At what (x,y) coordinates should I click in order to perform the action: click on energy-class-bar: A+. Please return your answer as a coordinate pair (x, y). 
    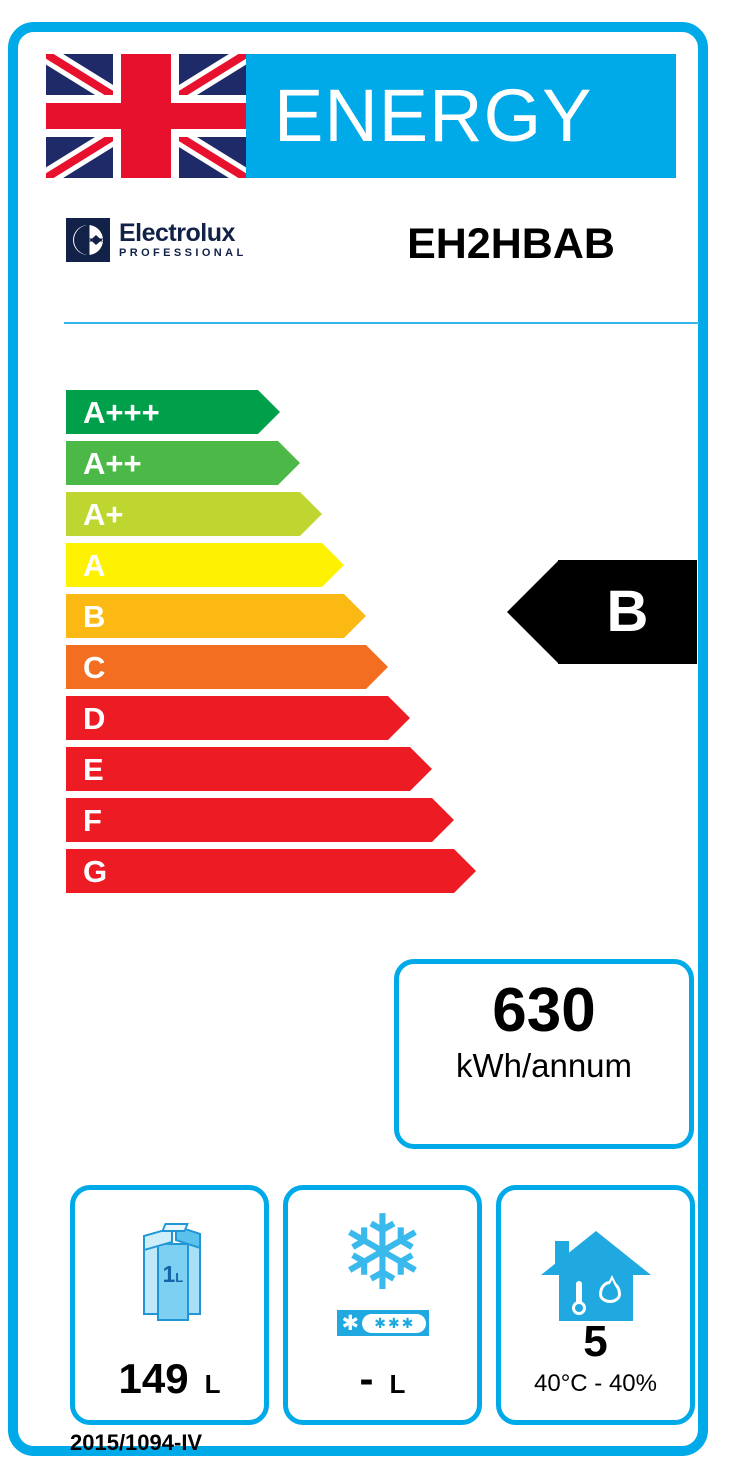
    Looking at the image, I should click on (276, 514).